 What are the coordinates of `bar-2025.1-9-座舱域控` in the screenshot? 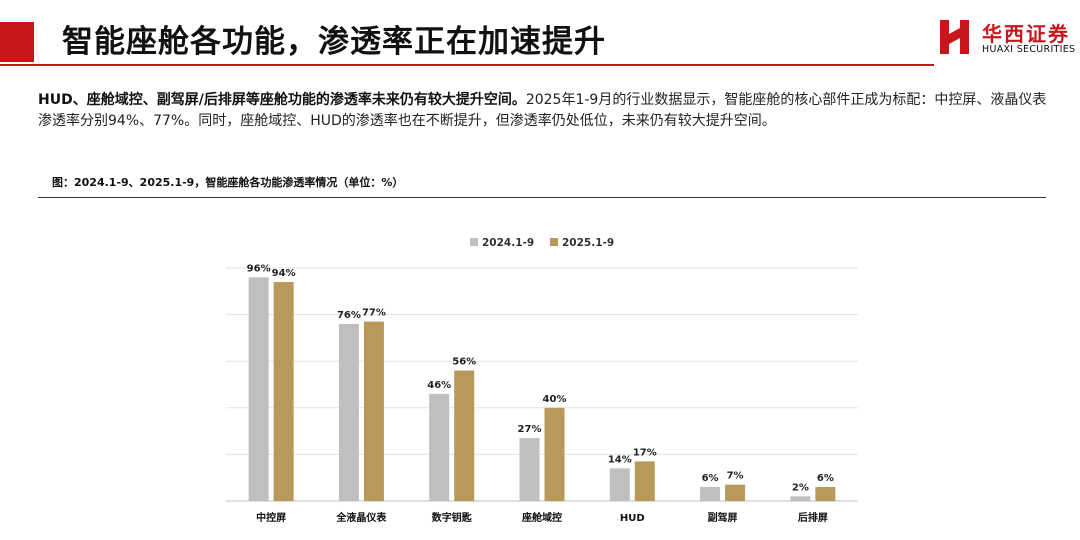 It's located at (554, 454).